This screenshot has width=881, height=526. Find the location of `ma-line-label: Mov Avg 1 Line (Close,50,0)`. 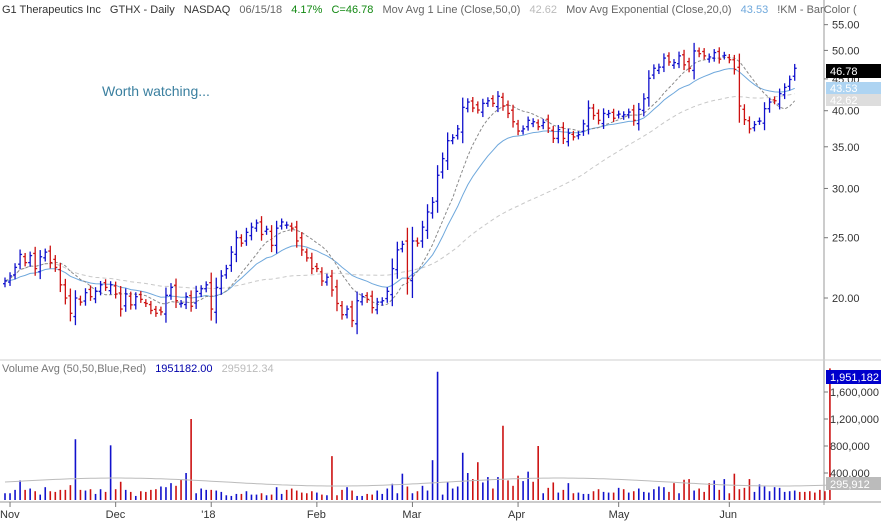

ma-line-label: Mov Avg 1 Line (Close,50,0) is located at coordinates (451, 10).